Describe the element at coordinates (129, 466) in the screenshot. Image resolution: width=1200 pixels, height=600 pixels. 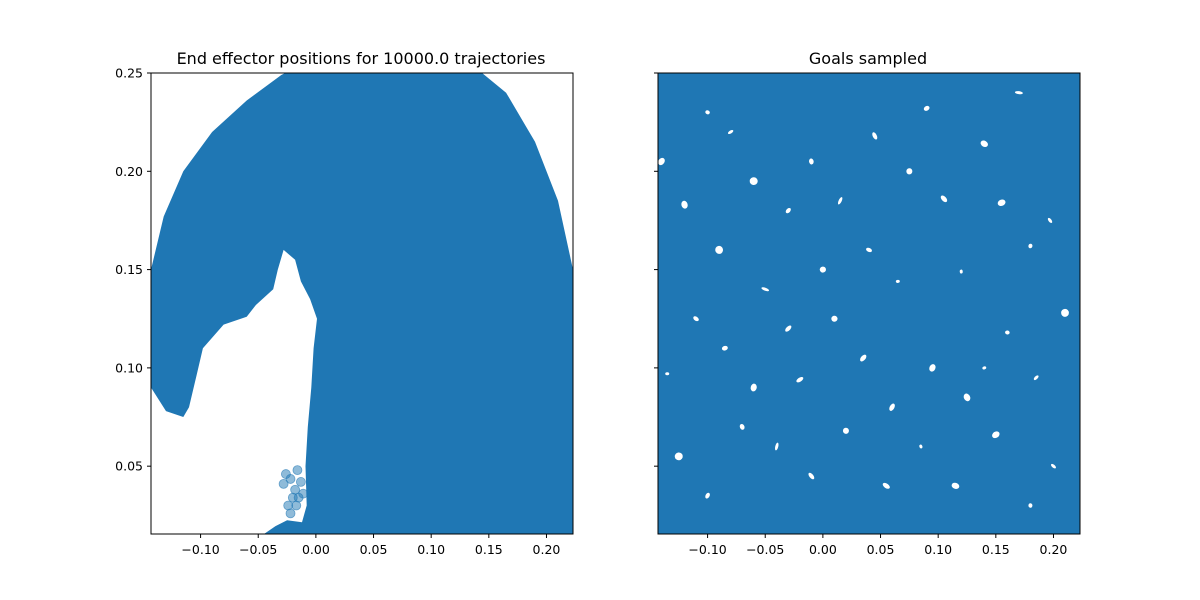
I see `y-tick-label: 0.05` at that location.